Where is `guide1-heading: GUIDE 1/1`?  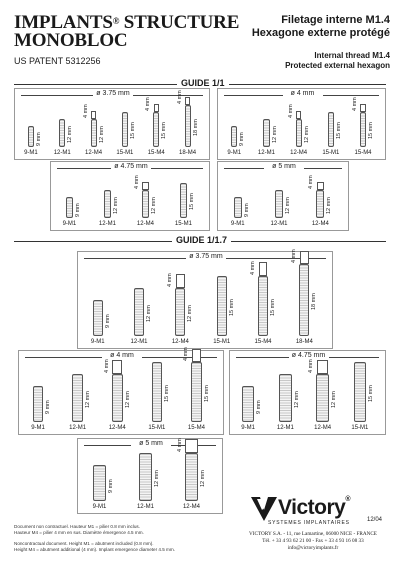
guide1-heading: GUIDE 1/1 is located at coordinates (203, 83).